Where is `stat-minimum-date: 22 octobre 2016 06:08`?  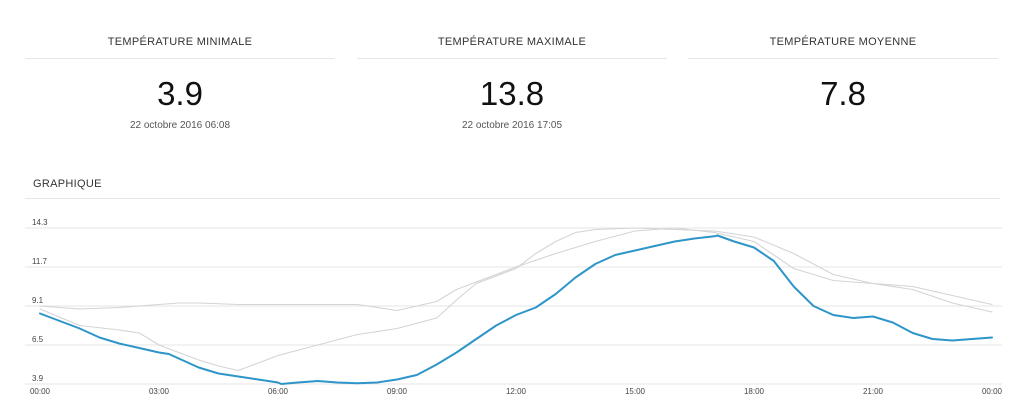
stat-minimum-date: 22 octobre 2016 06:08 is located at coordinates (180, 125).